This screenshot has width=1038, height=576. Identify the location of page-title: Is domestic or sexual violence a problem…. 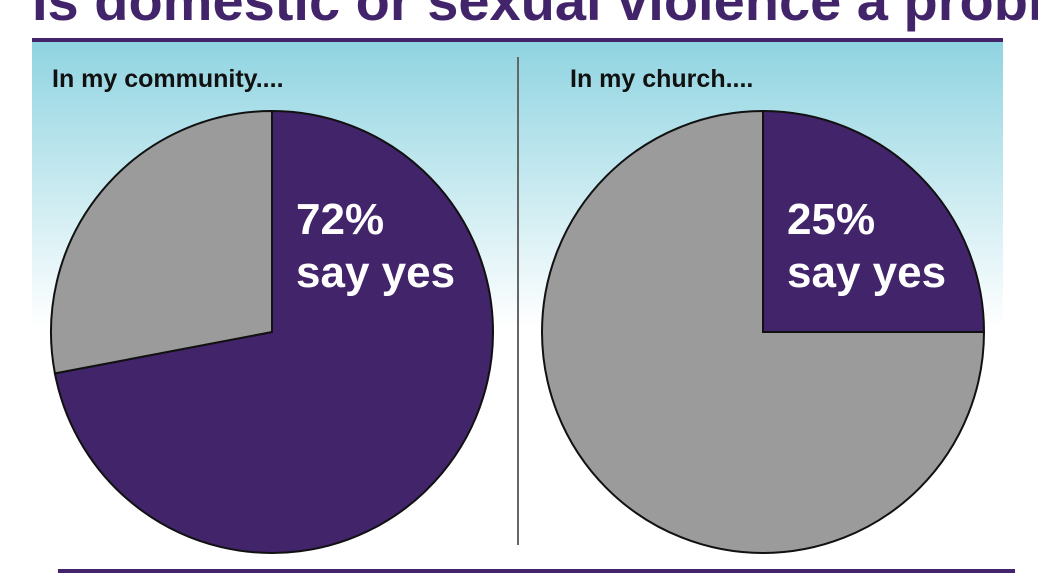
(535, 16).